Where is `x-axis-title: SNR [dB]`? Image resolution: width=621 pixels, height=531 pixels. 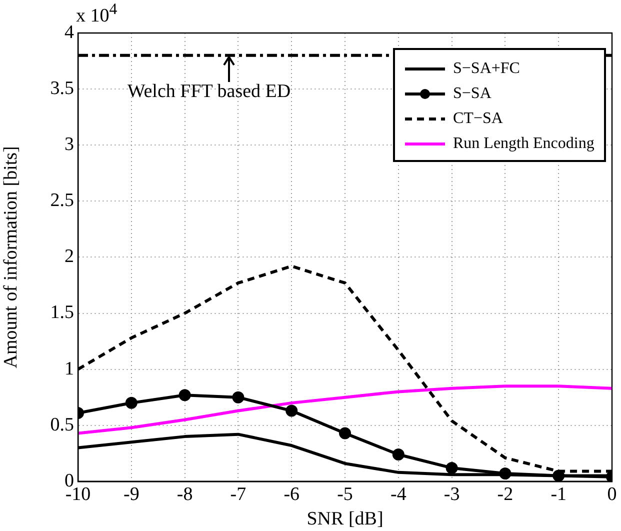
x-axis-title: SNR [dB] is located at coordinates (345, 519).